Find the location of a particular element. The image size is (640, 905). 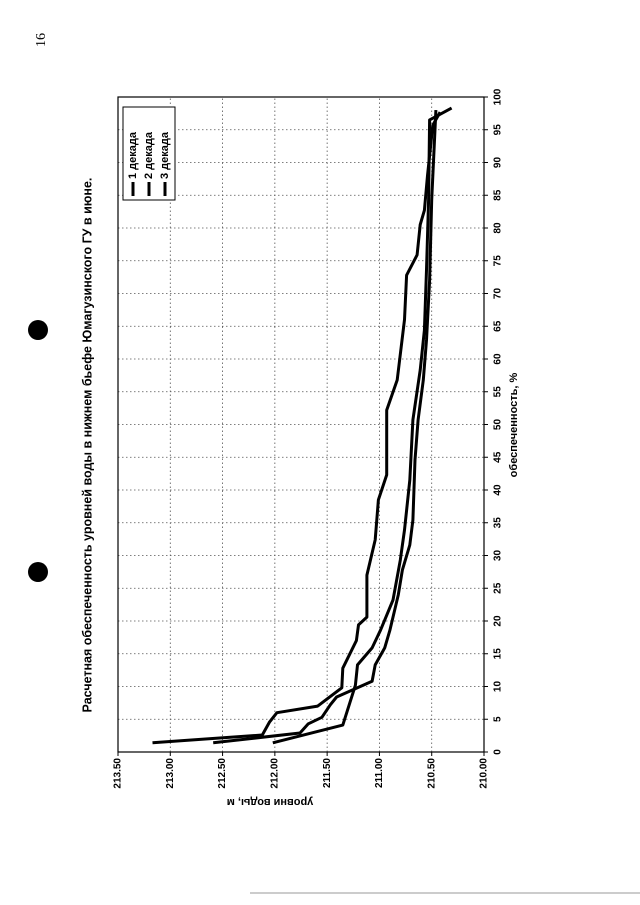

legend-box is located at coordinates (149, 153).